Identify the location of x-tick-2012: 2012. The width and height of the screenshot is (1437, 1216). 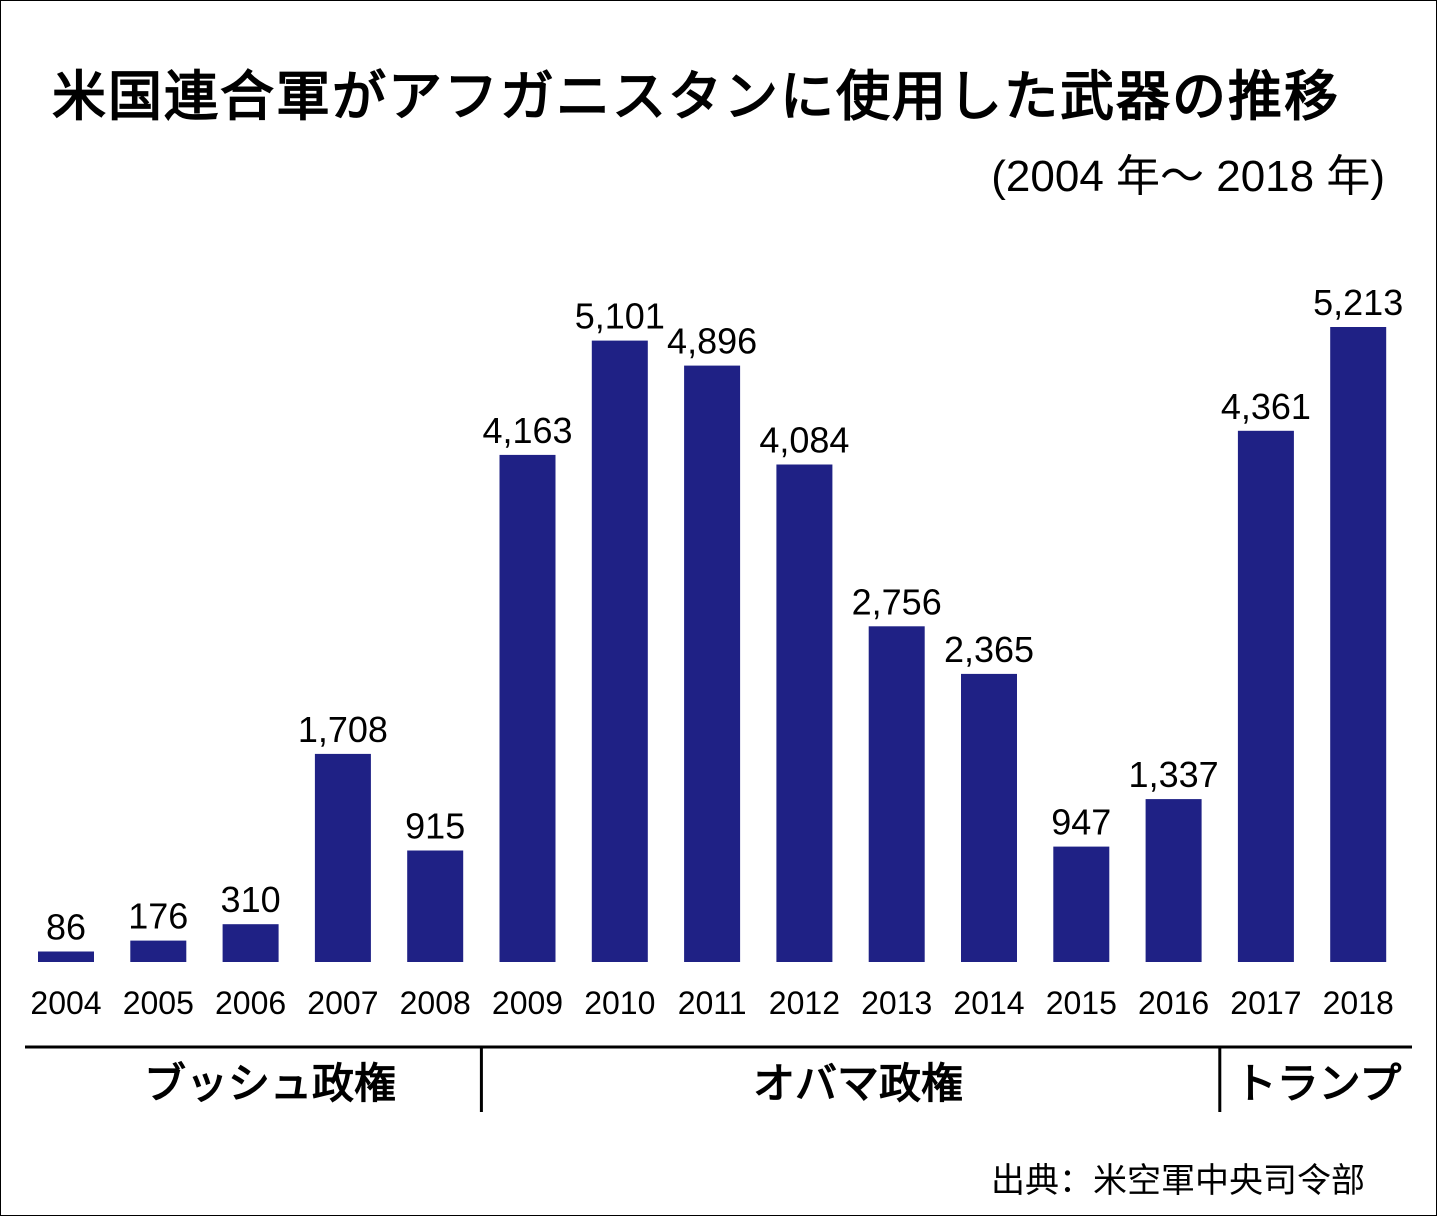
(804, 1003).